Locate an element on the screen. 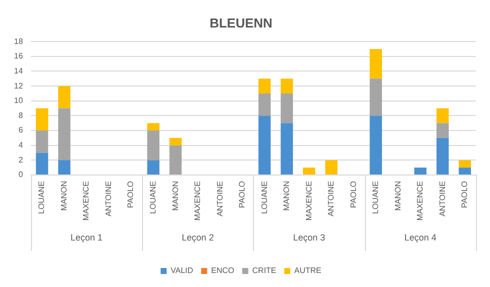 This screenshot has height=287, width=490. y-tick-label: 6 is located at coordinates (21, 130).